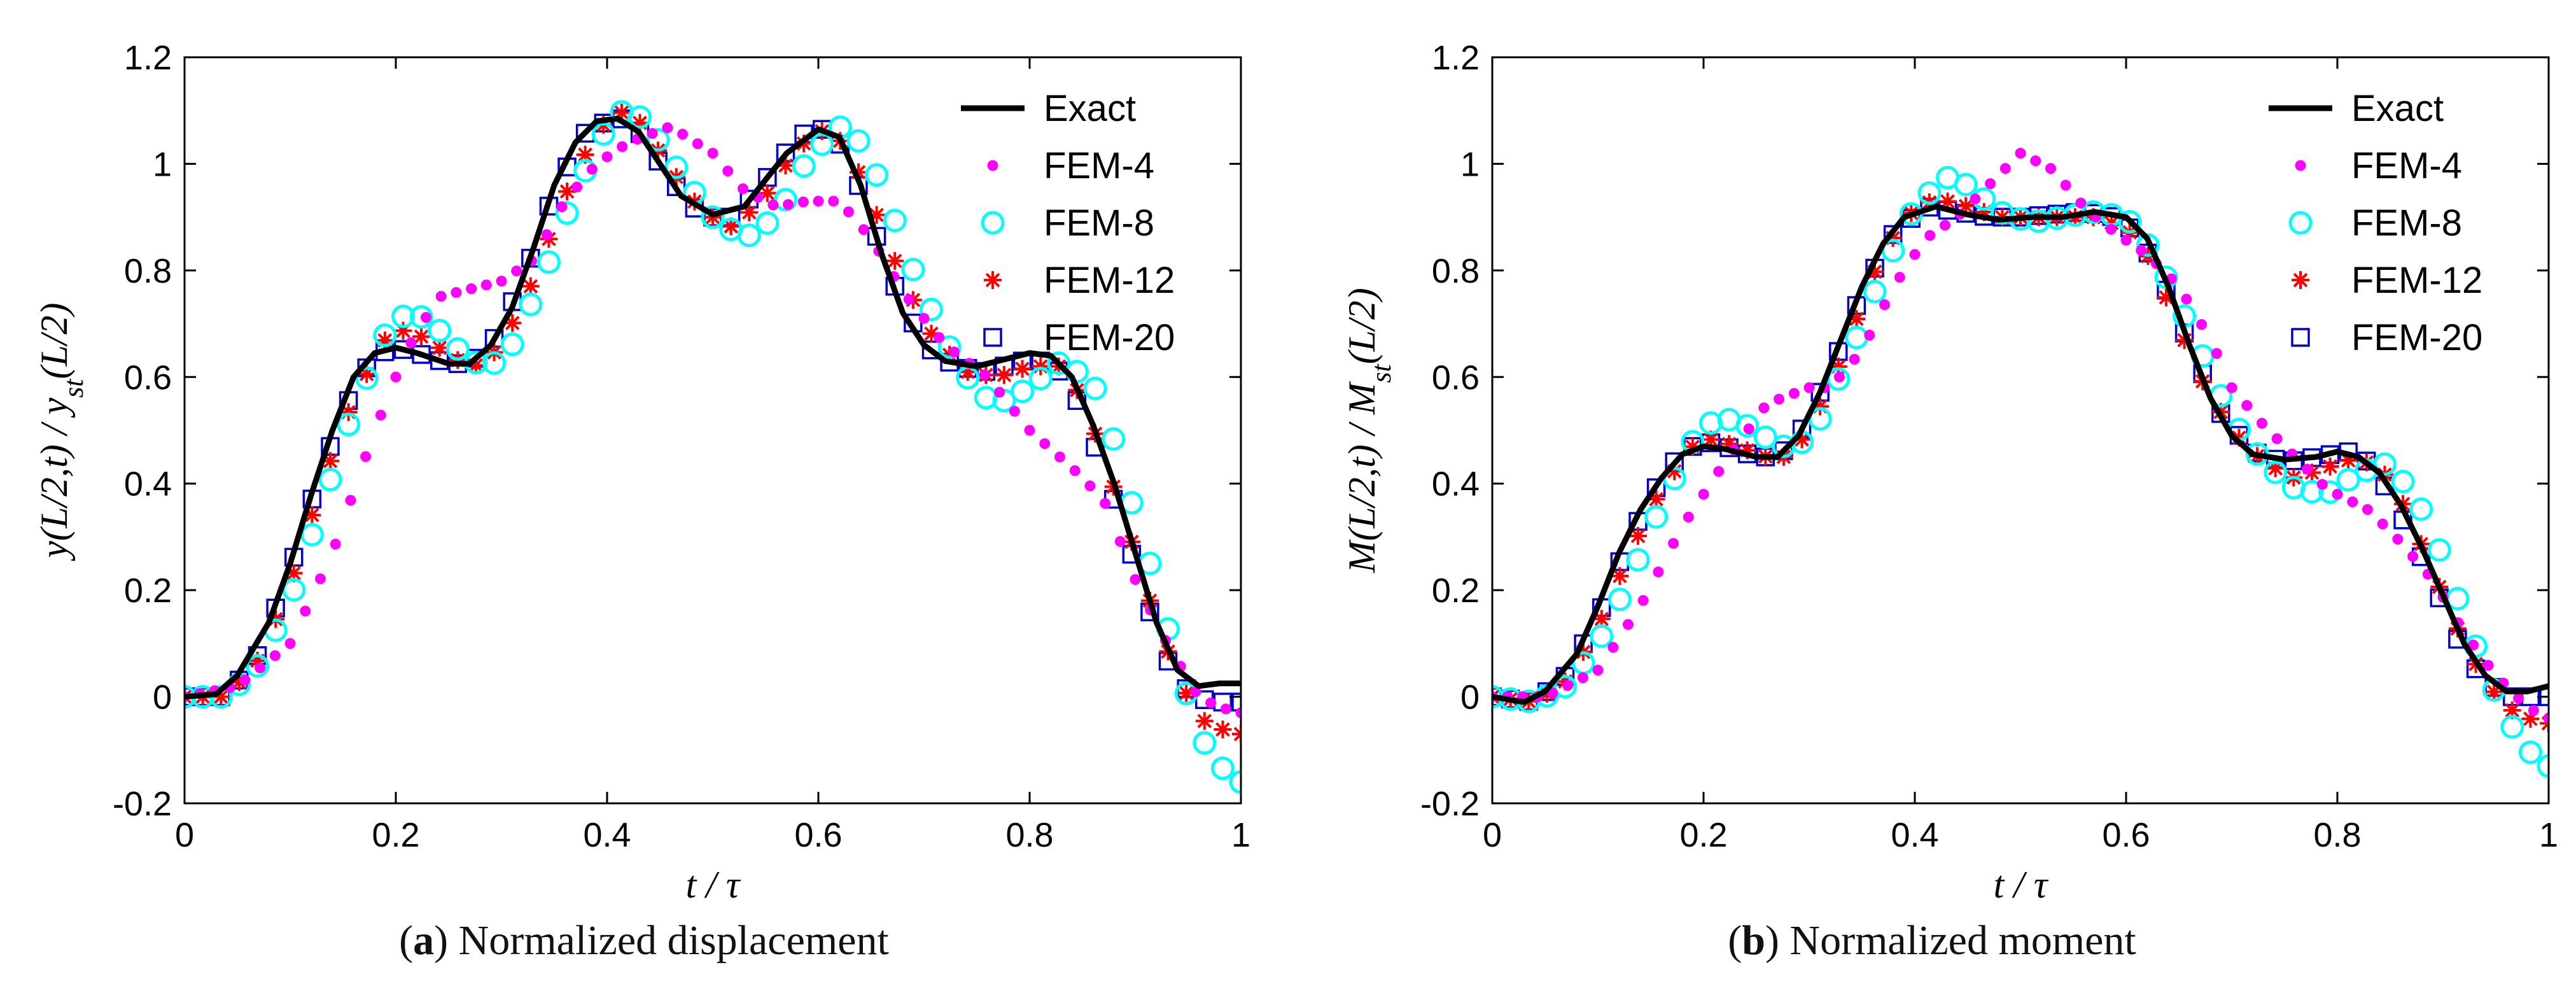 The width and height of the screenshot is (2576, 1007). I want to click on y-tick-label: 1, so click(1470, 164).